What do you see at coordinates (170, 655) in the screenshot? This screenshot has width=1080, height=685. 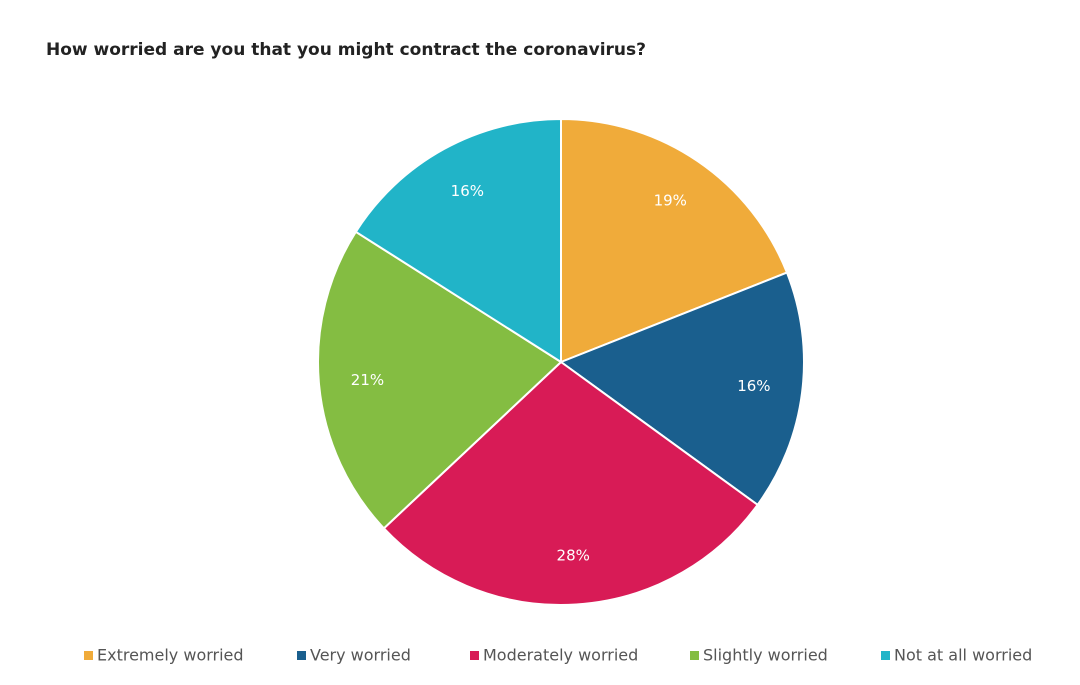 I see `legend-label: Extremely worried` at bounding box center [170, 655].